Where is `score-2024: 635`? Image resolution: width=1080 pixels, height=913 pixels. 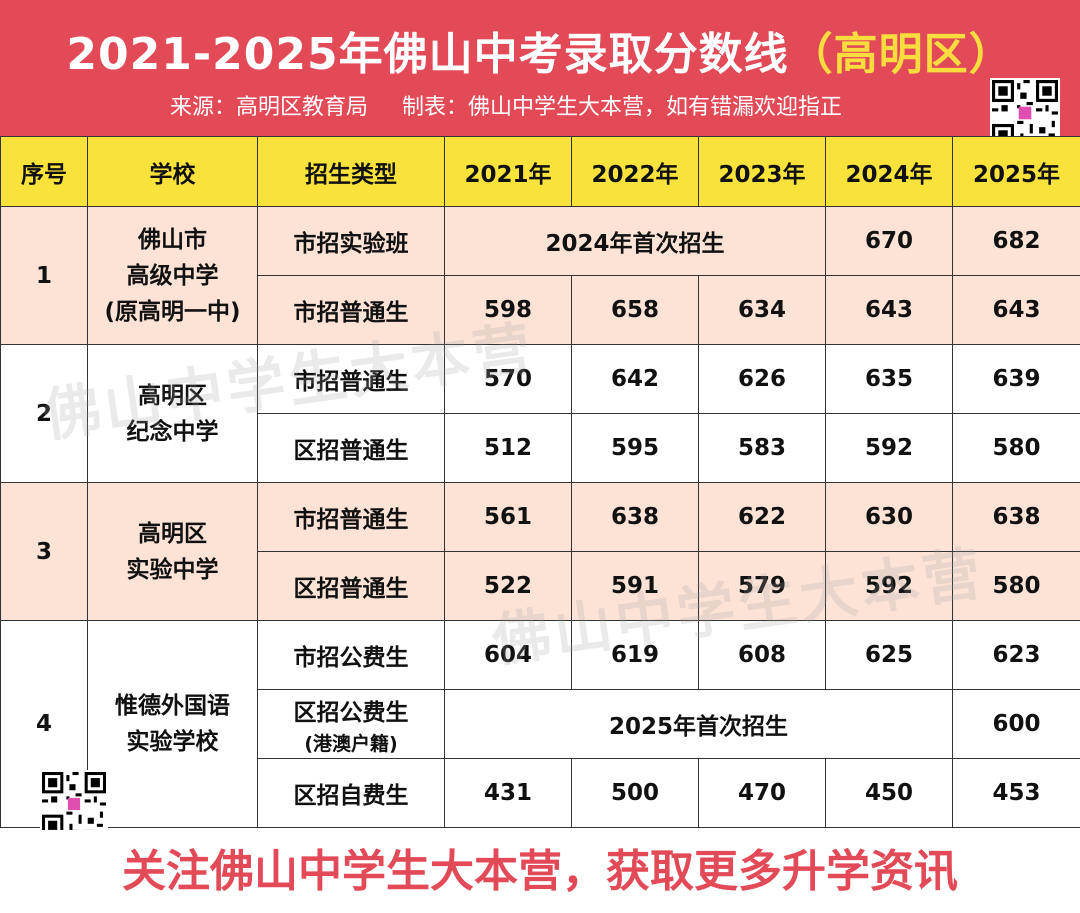 score-2024: 635 is located at coordinates (889, 379).